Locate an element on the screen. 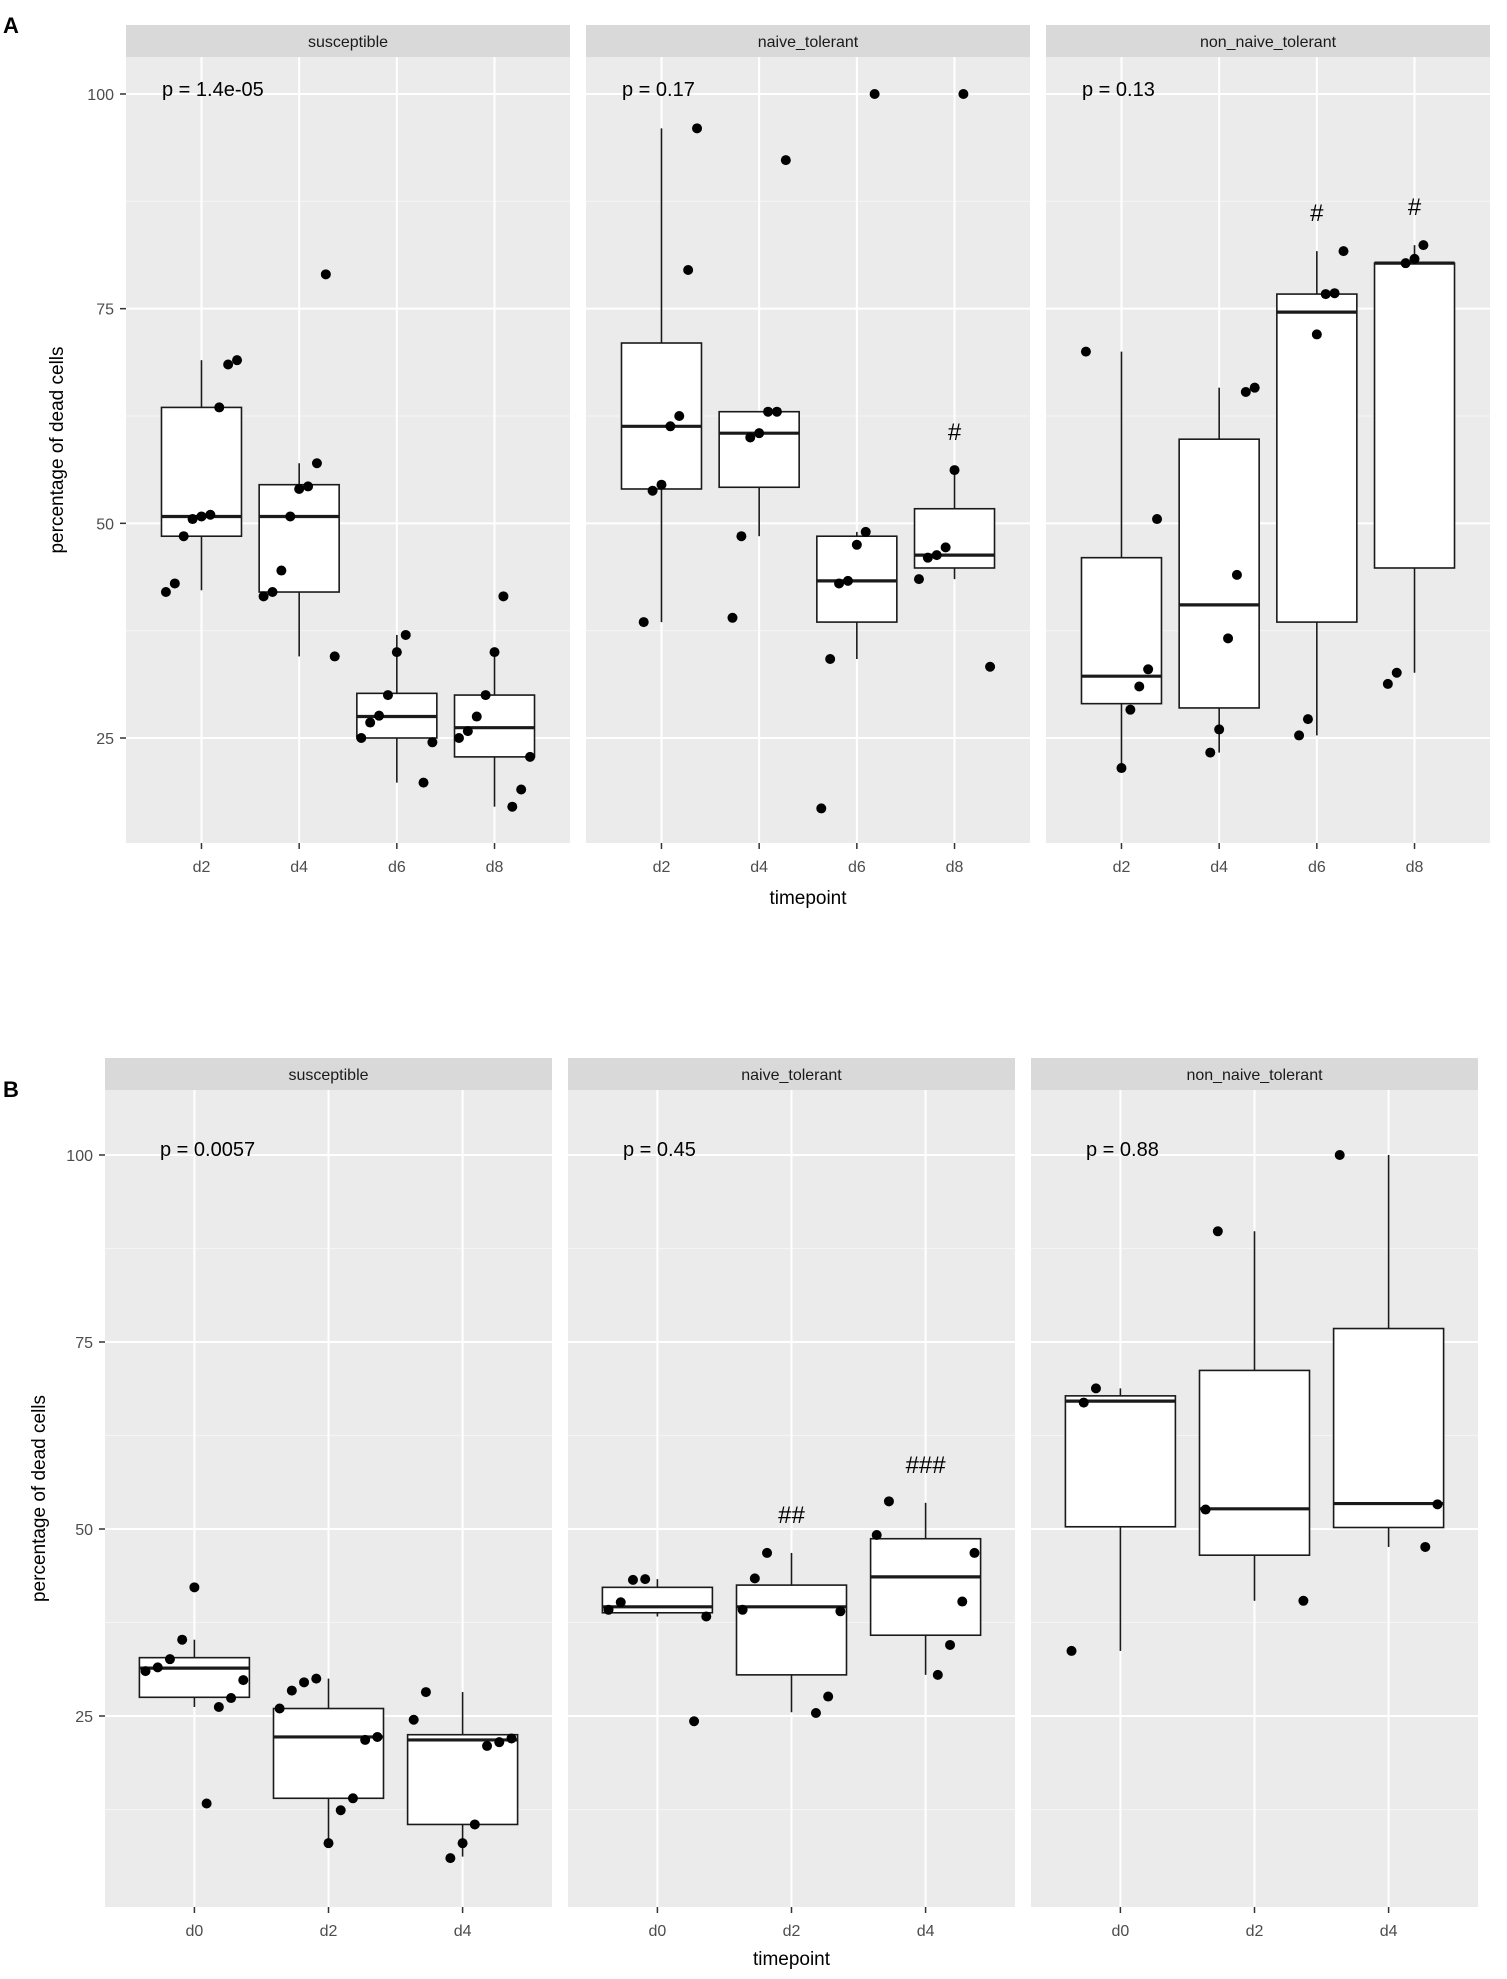 This screenshot has width=1507, height=1979. fig-a-facet-non-naive-tolerant-d8-x-tick-label: d8 is located at coordinates (1415, 867).